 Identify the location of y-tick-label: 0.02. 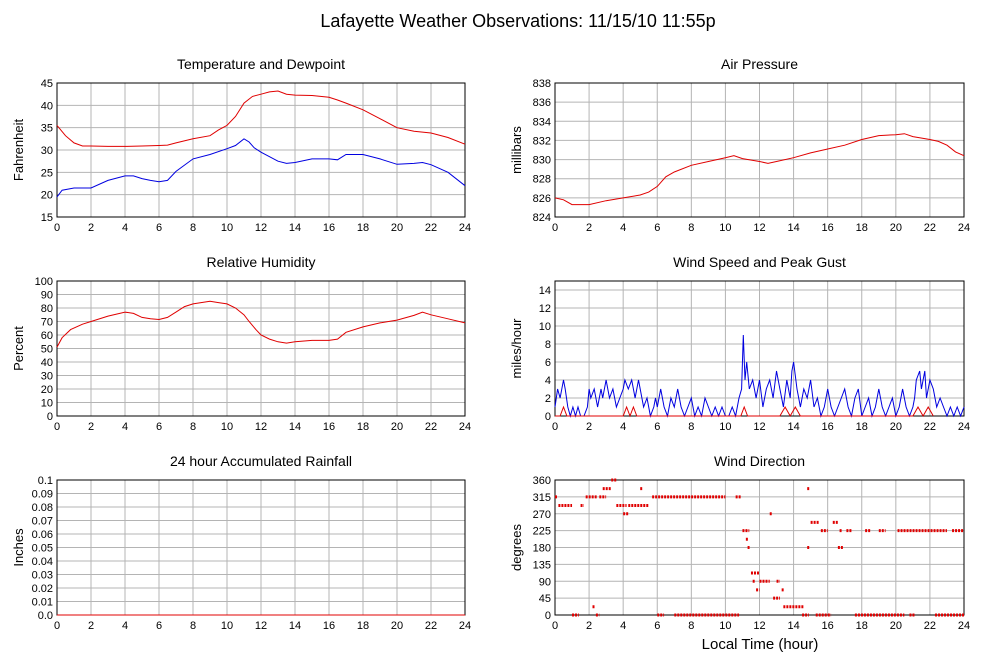
(42, 589).